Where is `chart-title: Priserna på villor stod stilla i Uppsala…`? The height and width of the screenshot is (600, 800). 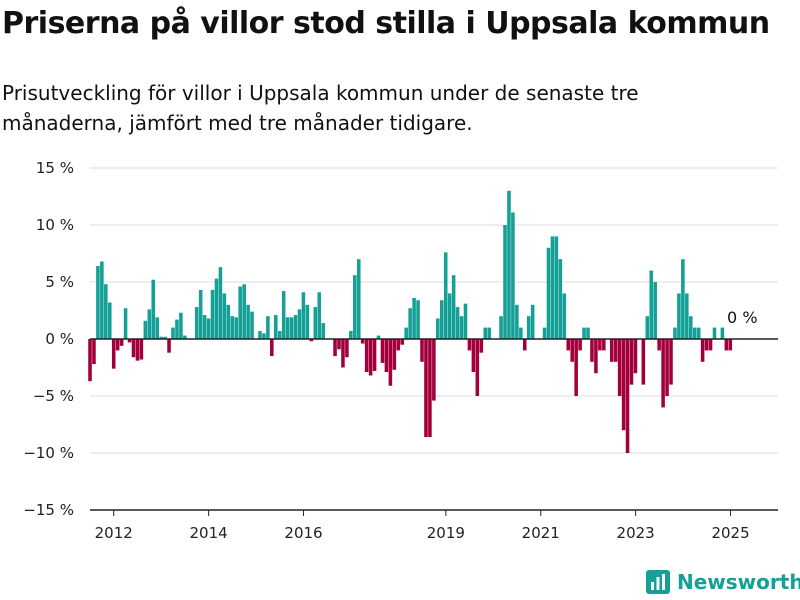
chart-title: Priserna på villor stod stilla i Uppsala… is located at coordinates (386, 23).